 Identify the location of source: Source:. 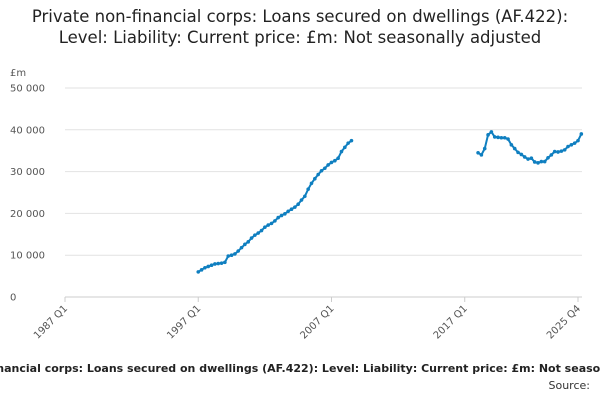
(570, 385).